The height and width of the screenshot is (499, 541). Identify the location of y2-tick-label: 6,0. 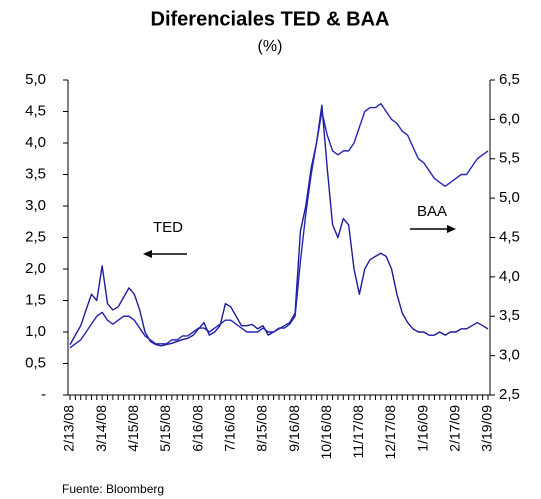
(509, 118).